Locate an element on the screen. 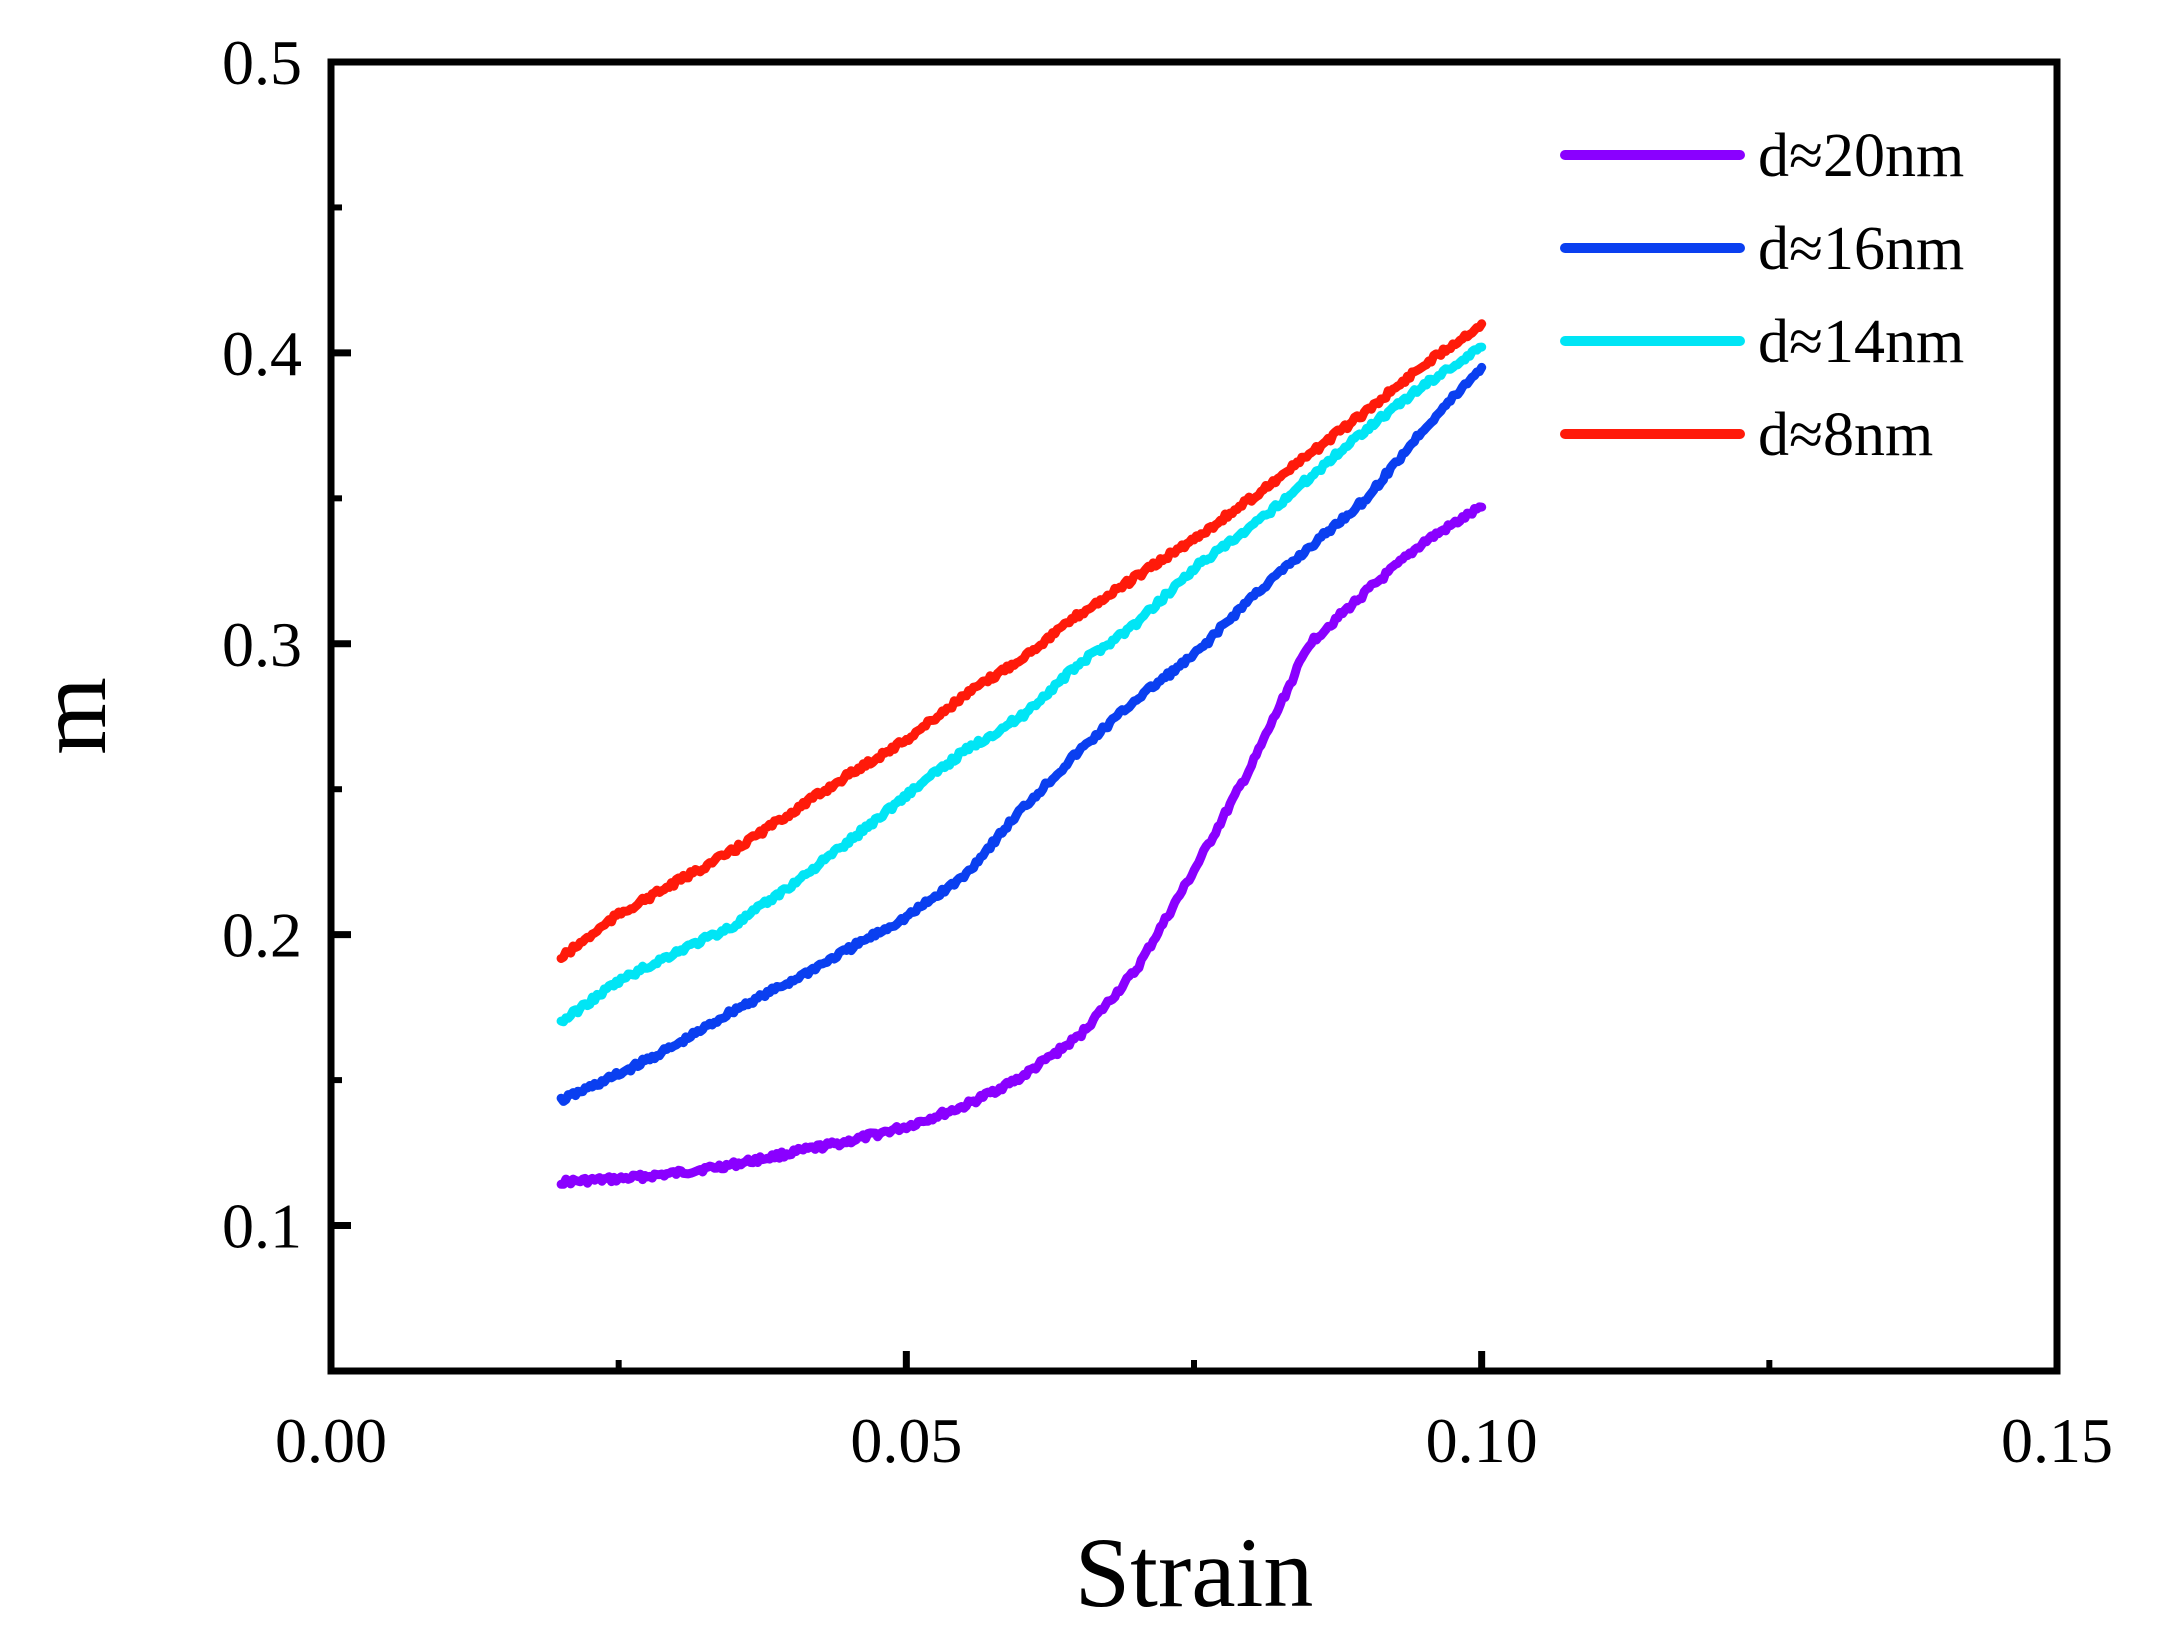 This screenshot has height=1640, width=2164. x-tick-label: 0.10 is located at coordinates (1482, 1440).